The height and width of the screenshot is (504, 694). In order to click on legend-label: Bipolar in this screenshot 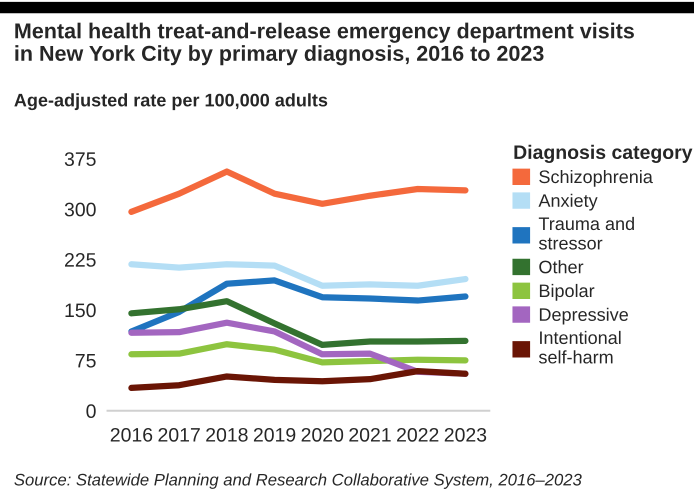, I will do `click(567, 292)`.